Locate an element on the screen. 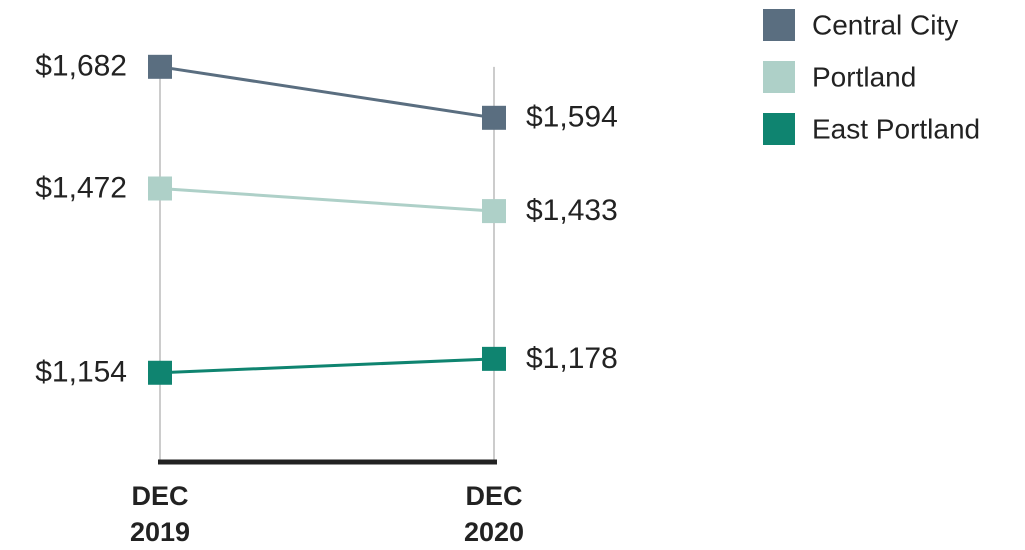 The height and width of the screenshot is (550, 1025). value-label: $1,154 is located at coordinates (81, 372).